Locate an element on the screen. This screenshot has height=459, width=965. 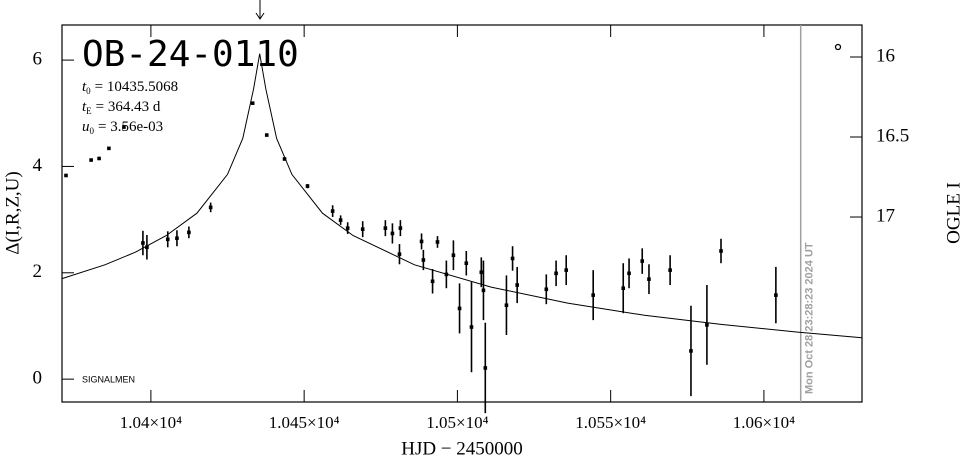
note: SIGNALMEN is located at coordinates (108, 379).